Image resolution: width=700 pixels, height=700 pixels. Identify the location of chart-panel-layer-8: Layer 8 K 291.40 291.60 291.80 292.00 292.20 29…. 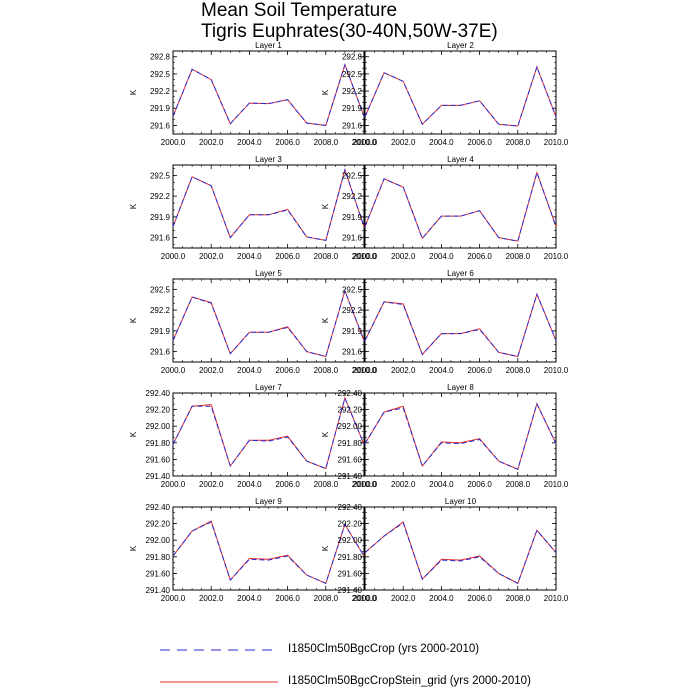
(445, 436).